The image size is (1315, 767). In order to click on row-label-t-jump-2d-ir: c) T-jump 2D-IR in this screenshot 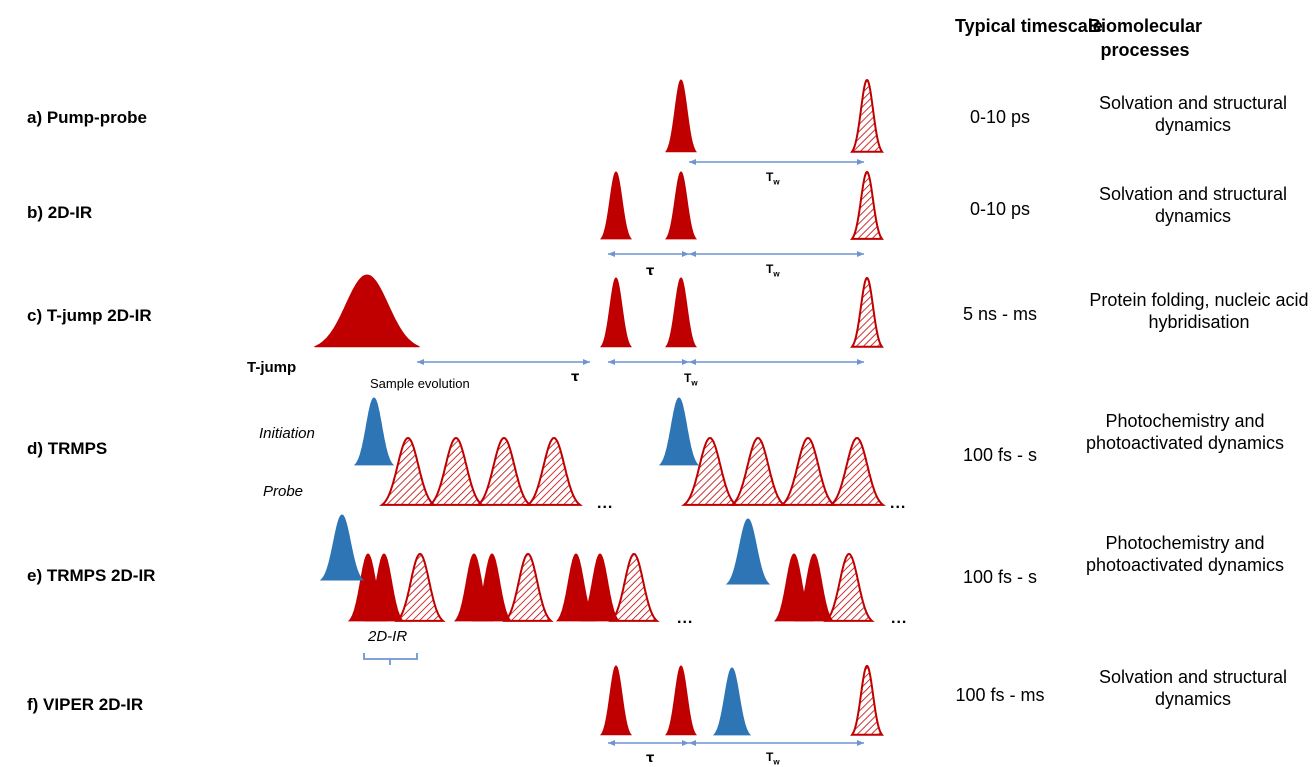, I will do `click(89, 315)`.